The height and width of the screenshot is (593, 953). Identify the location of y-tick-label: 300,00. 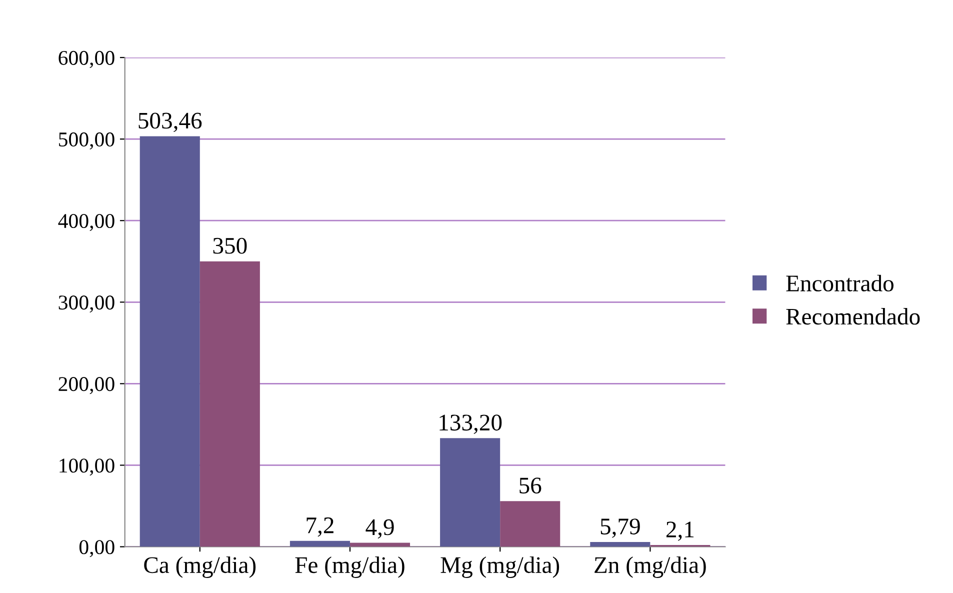
(86, 304).